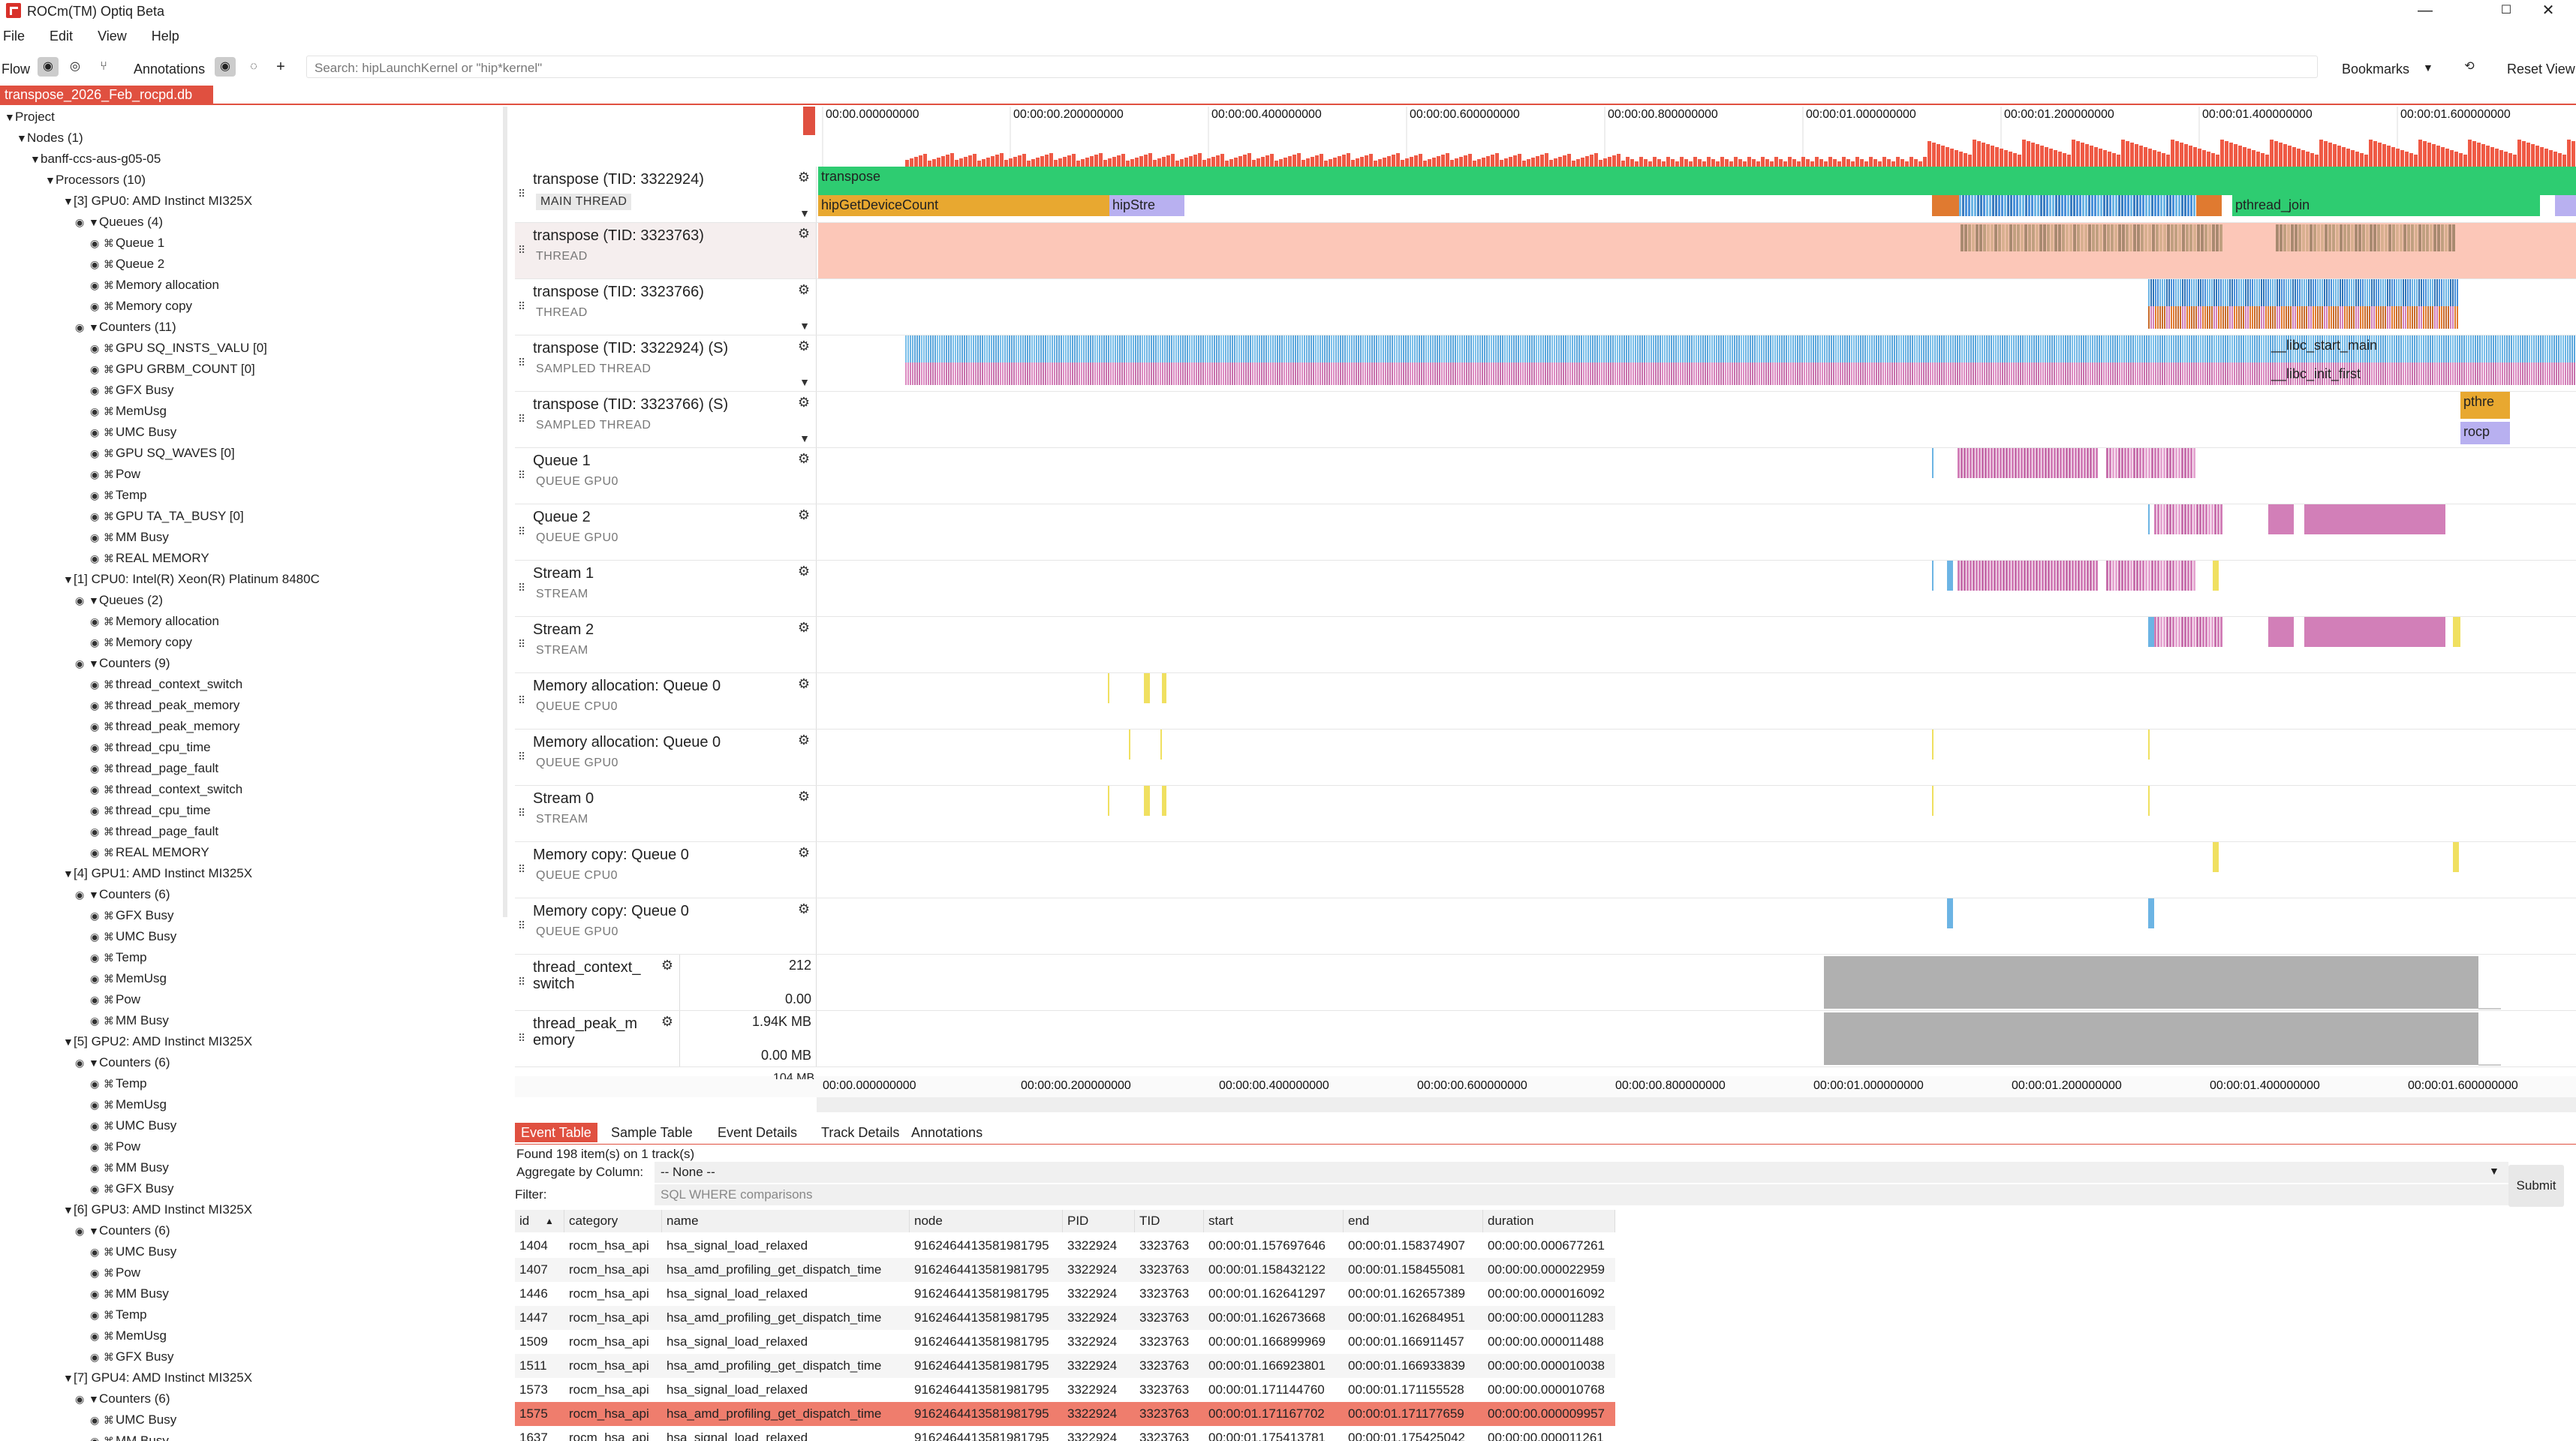  What do you see at coordinates (1545, 645) in the screenshot?
I see `timeline-track: Stream 2 STREAM ⚙ ⠿` at bounding box center [1545, 645].